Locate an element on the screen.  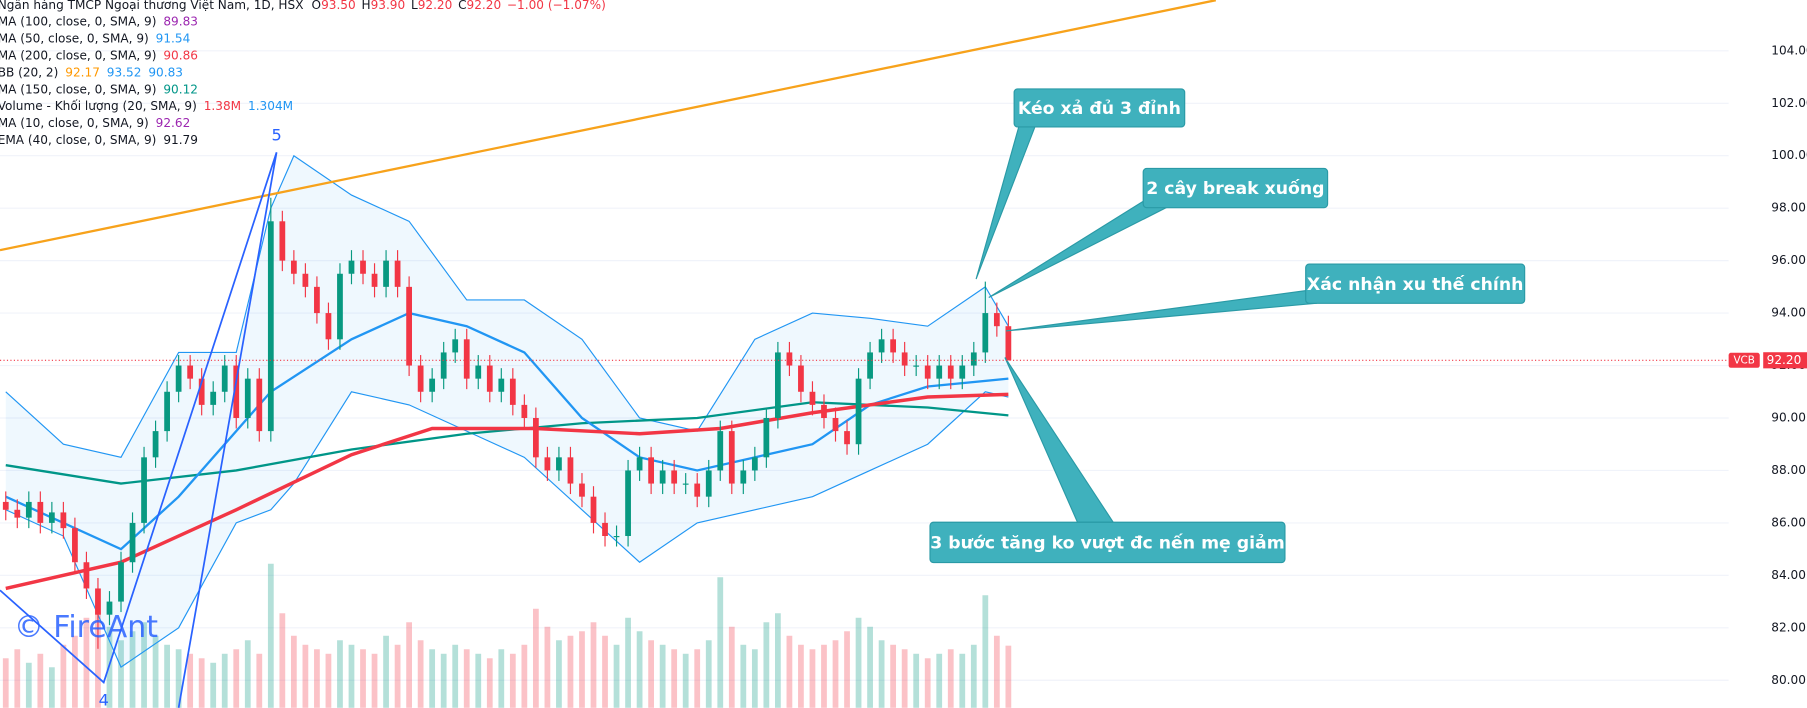
callout-box is located at coordinates (1107, 542).